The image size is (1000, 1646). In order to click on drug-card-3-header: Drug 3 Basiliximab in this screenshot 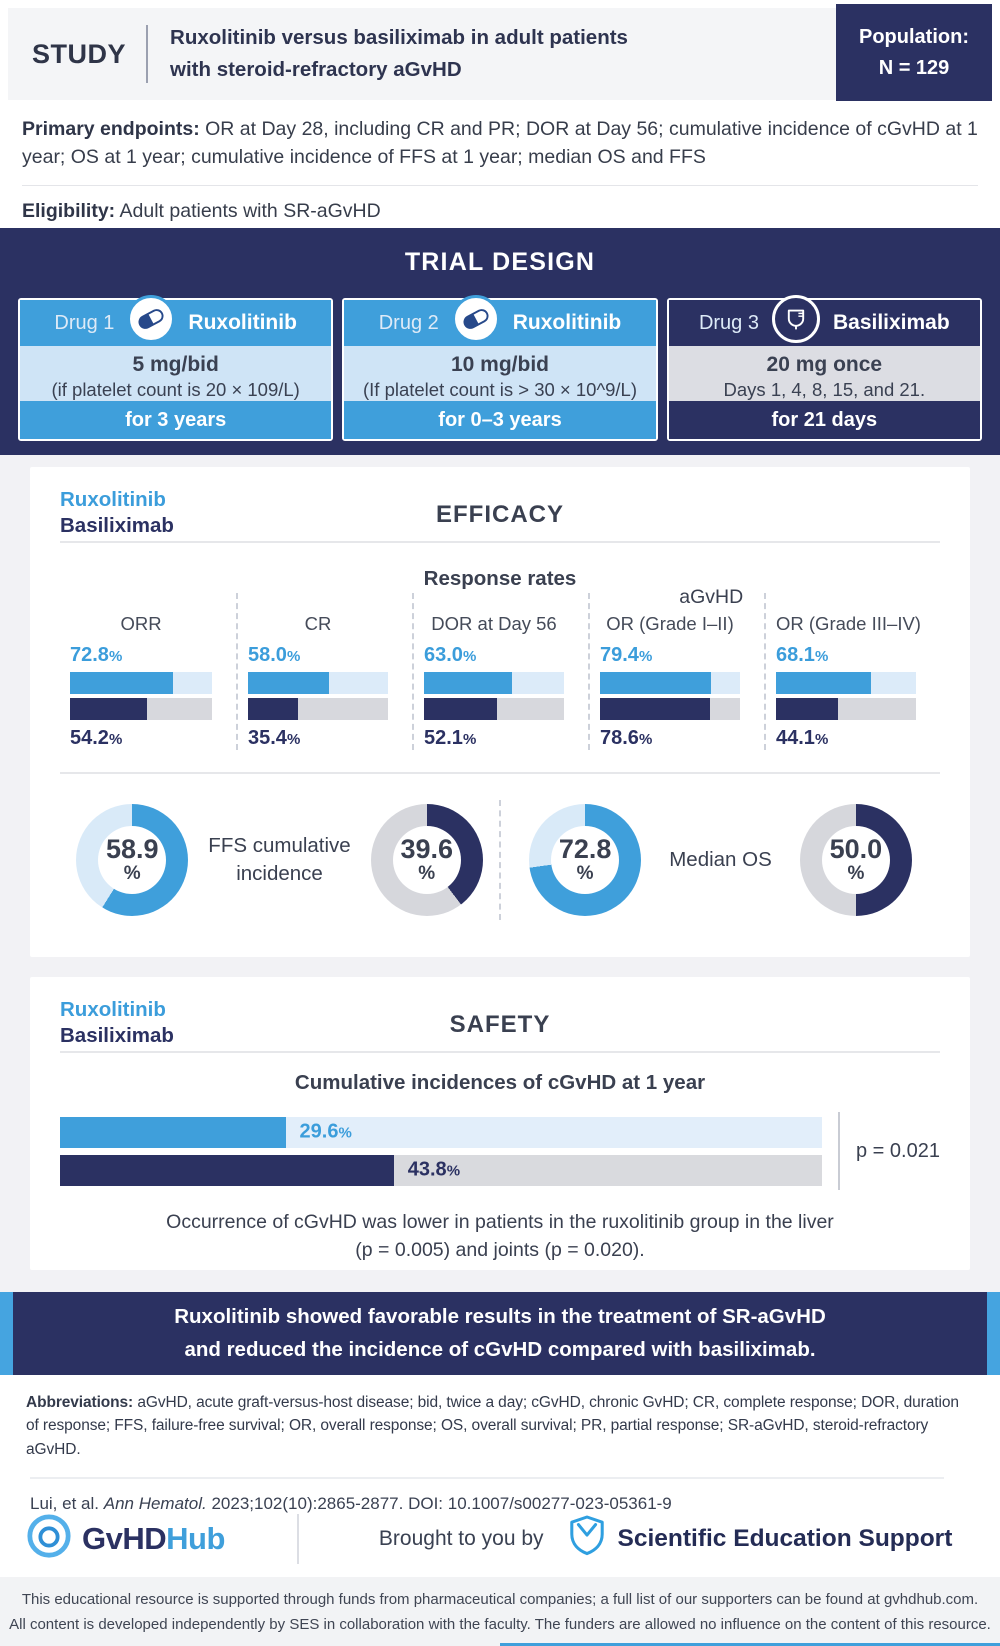, I will do `click(824, 320)`.